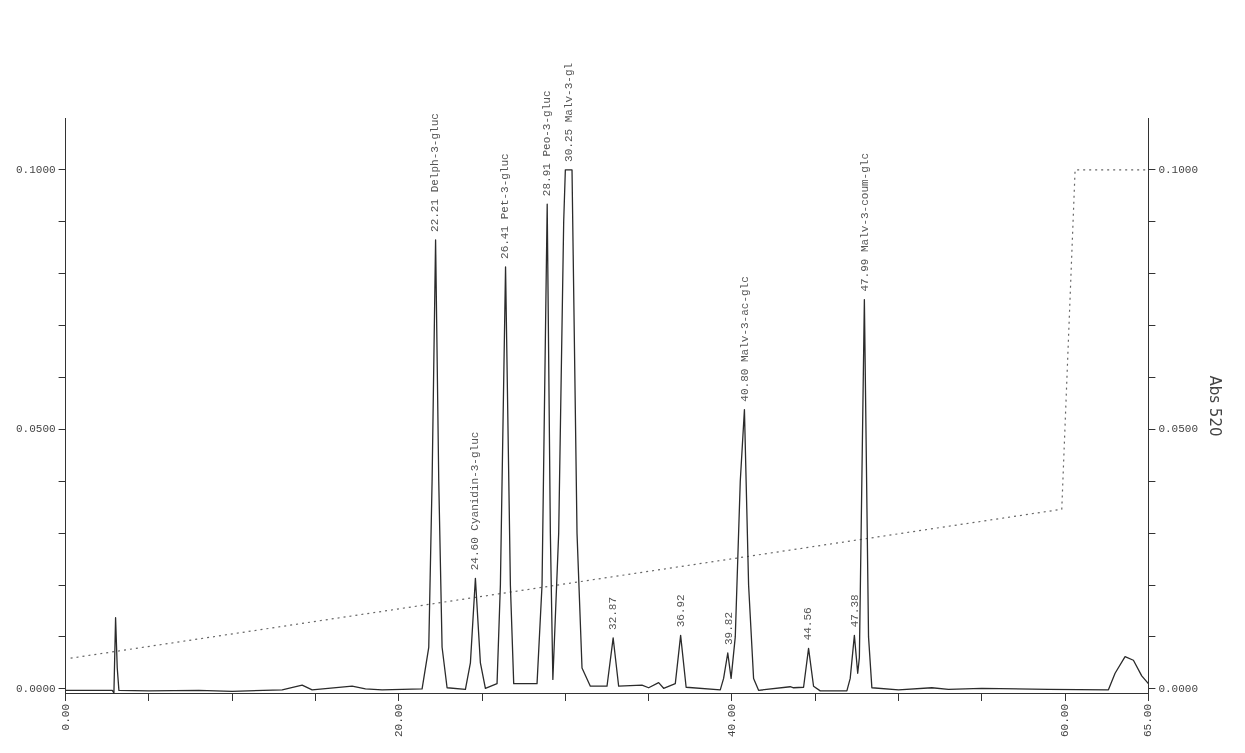 This screenshot has height=753, width=1245. Describe the element at coordinates (435, 172) in the screenshot. I see `annotation: 22.21 Delph-3-gluc` at that location.